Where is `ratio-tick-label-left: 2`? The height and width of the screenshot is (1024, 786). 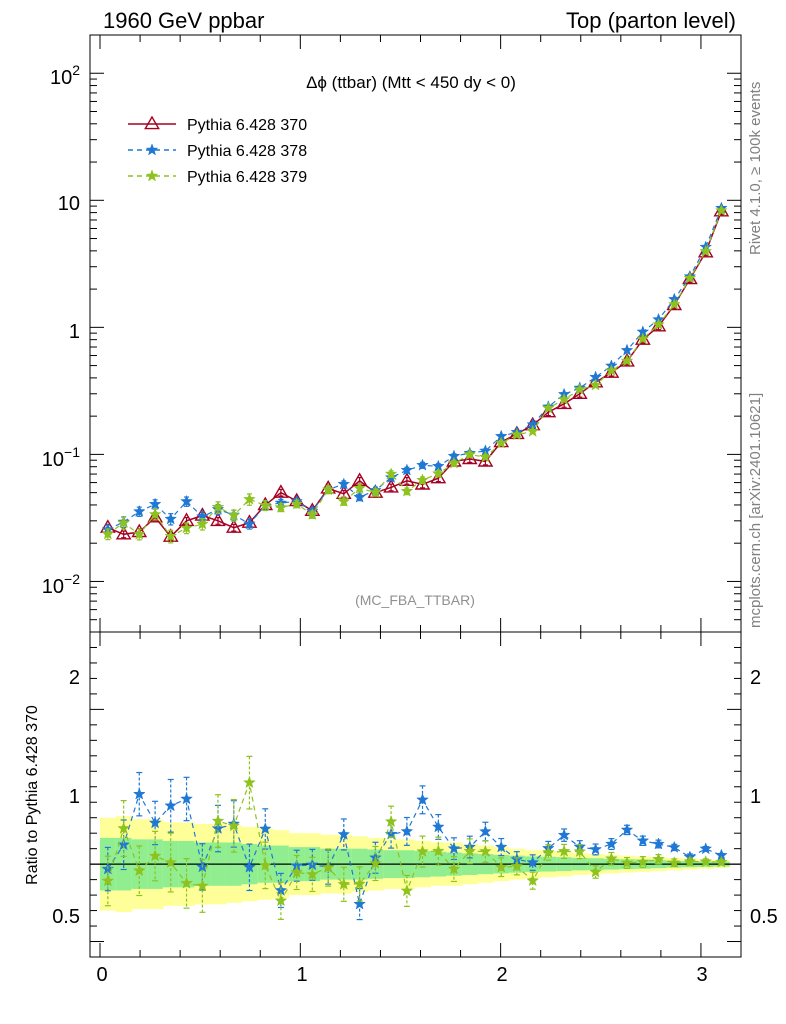
ratio-tick-label-left: 2 is located at coordinates (74, 678).